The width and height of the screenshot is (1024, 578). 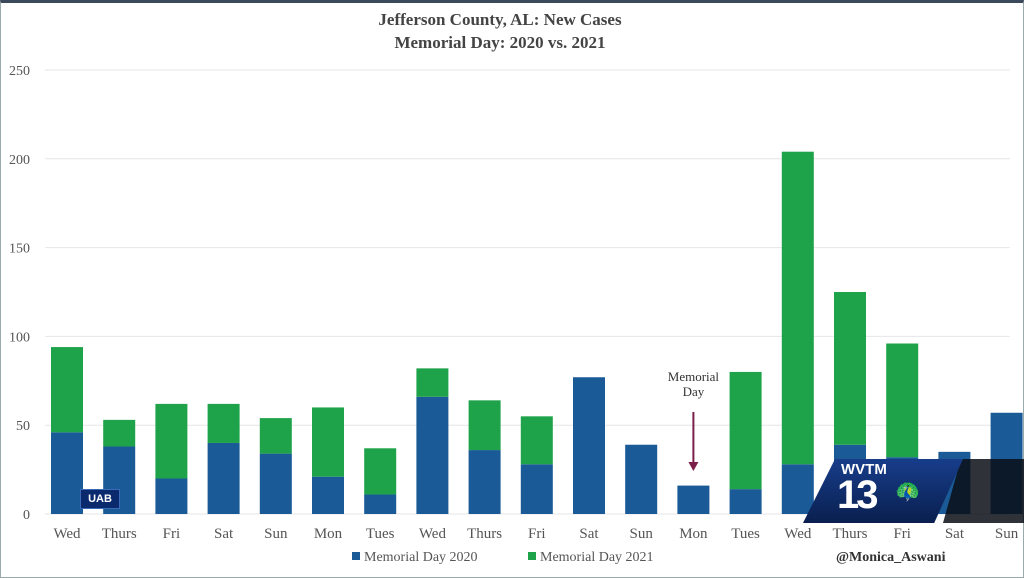 What do you see at coordinates (907, 492) in the screenshot?
I see `nbc-peacock-icon: 🦚` at bounding box center [907, 492].